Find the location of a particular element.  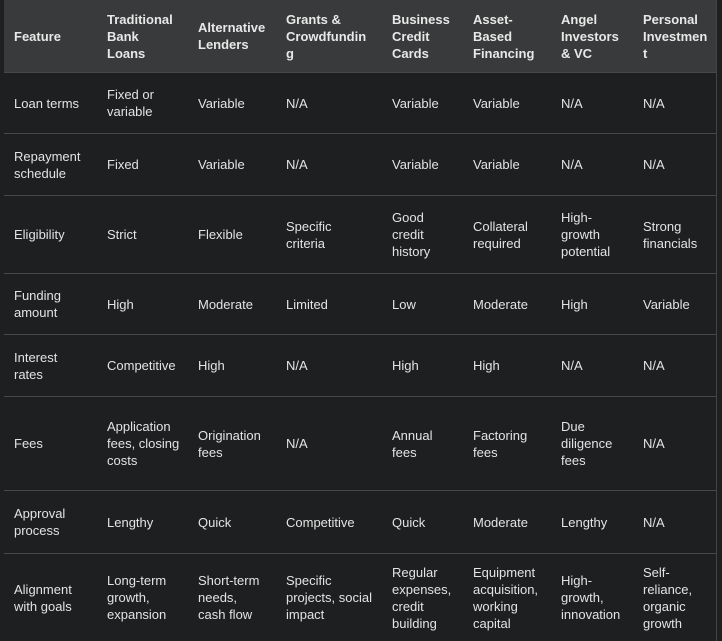

table-cell: Strong financials is located at coordinates (674, 234).